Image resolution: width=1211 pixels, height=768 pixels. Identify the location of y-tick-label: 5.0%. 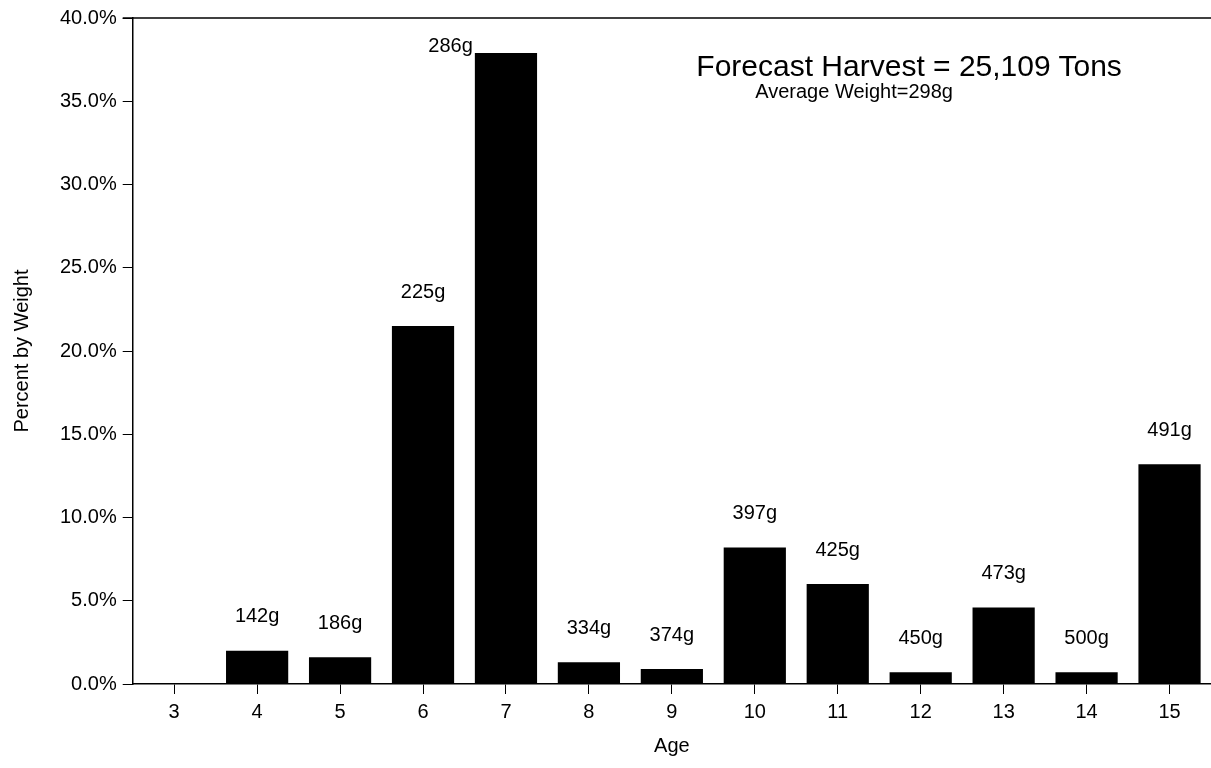
(94, 599).